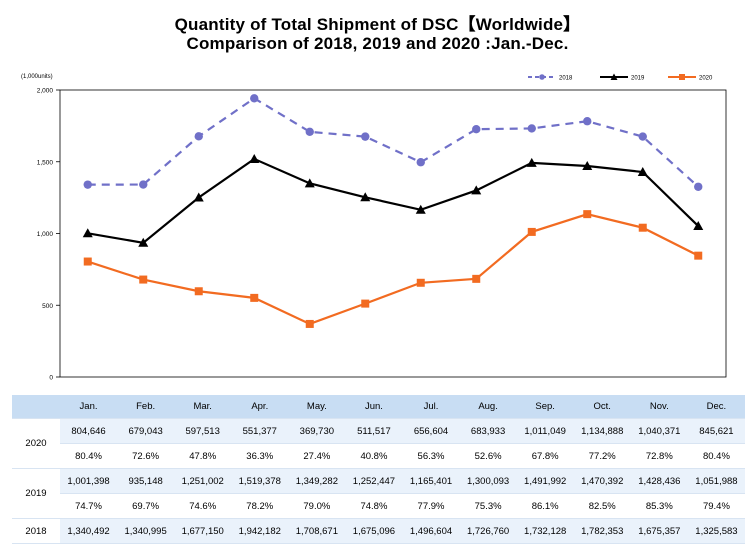 This screenshot has height=550, width=755. Describe the element at coordinates (602, 481) in the screenshot. I see `table-cell-value: 1,470,392` at that location.